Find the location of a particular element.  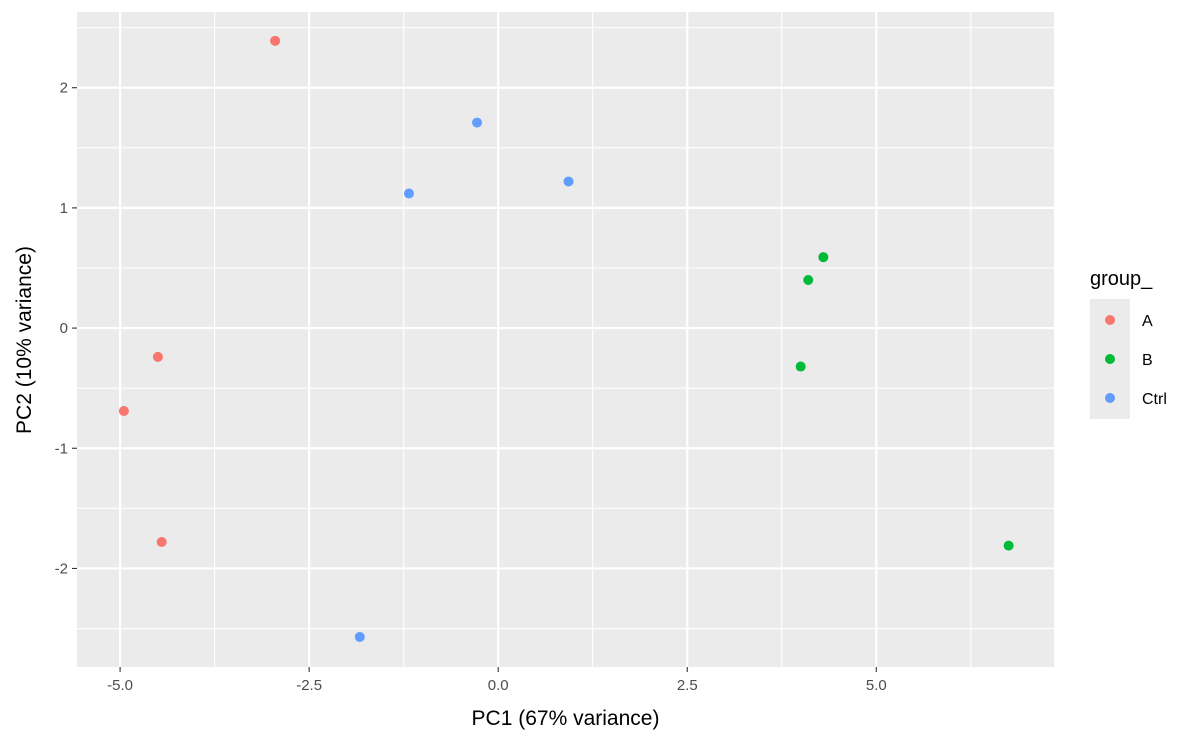

x-tick-label: 2.5 is located at coordinates (687, 685).